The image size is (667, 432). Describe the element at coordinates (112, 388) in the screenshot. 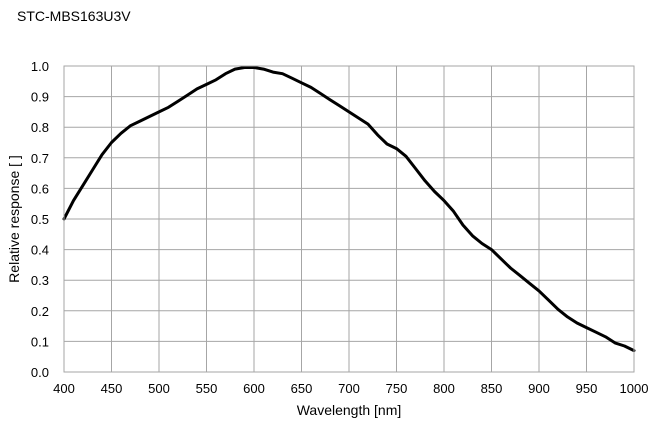

I see `x-tick-label: 450` at that location.